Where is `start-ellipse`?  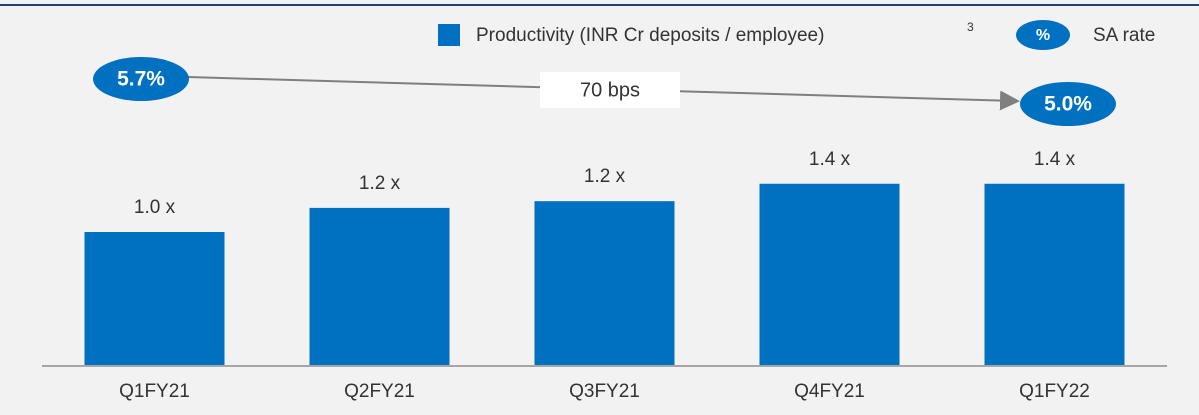
start-ellipse is located at coordinates (141, 79).